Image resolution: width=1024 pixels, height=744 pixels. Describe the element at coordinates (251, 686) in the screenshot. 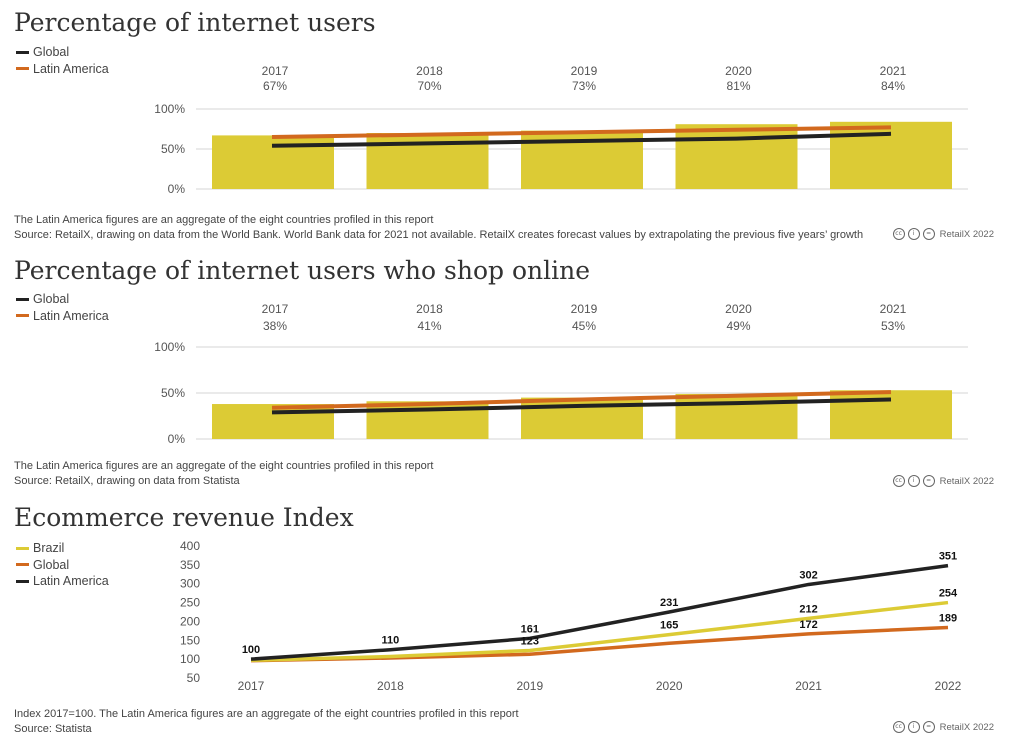

I see `x-tick-label: 2017` at that location.